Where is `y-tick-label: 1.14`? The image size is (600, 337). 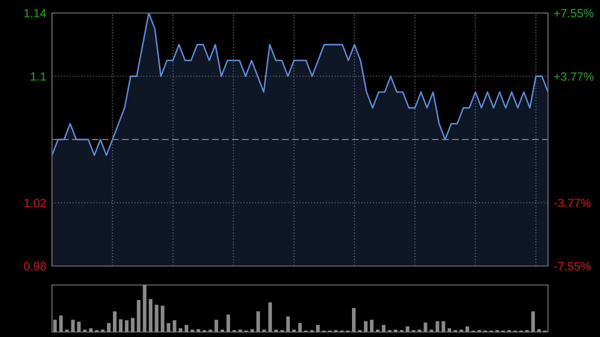
y-tick-label: 1.14 is located at coordinates (35, 13).